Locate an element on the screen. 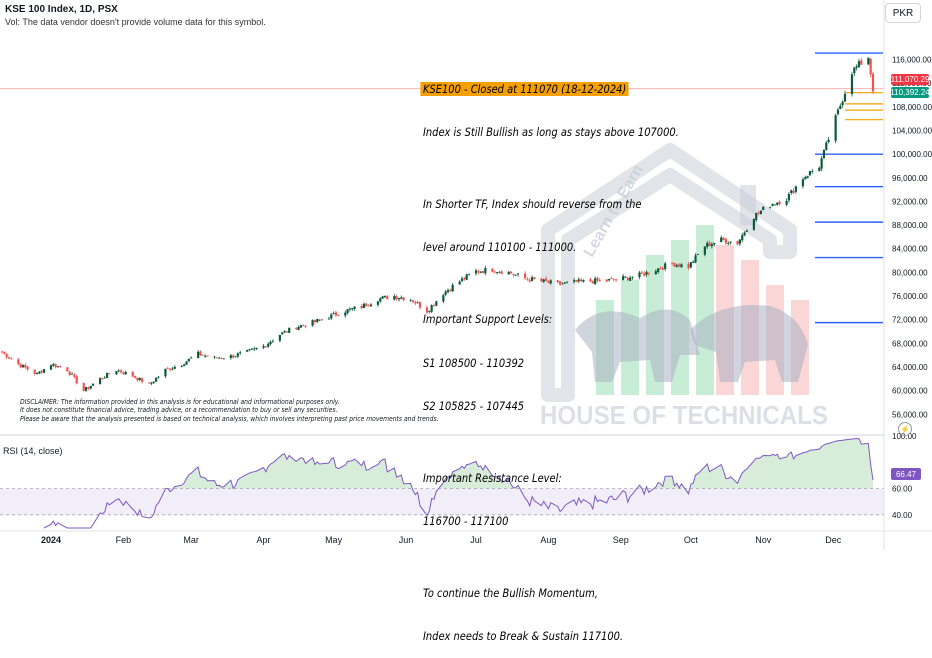 Image resolution: width=932 pixels, height=658 pixels. analysis-headline: KSE100 - Closed at 111070 (18-12-2024) is located at coordinates (524, 89).